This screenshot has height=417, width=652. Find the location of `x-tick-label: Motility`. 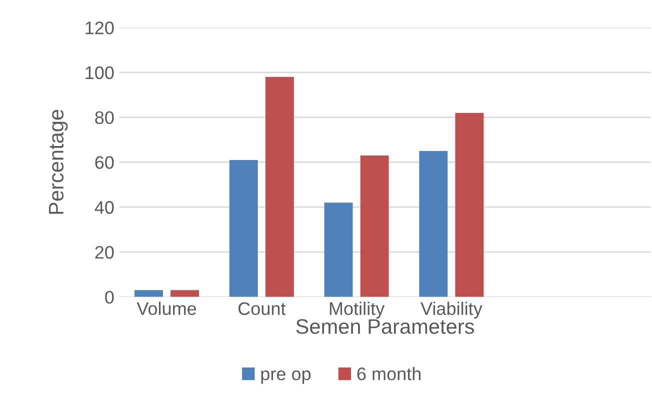

x-tick-label: Motility is located at coordinates (357, 310).